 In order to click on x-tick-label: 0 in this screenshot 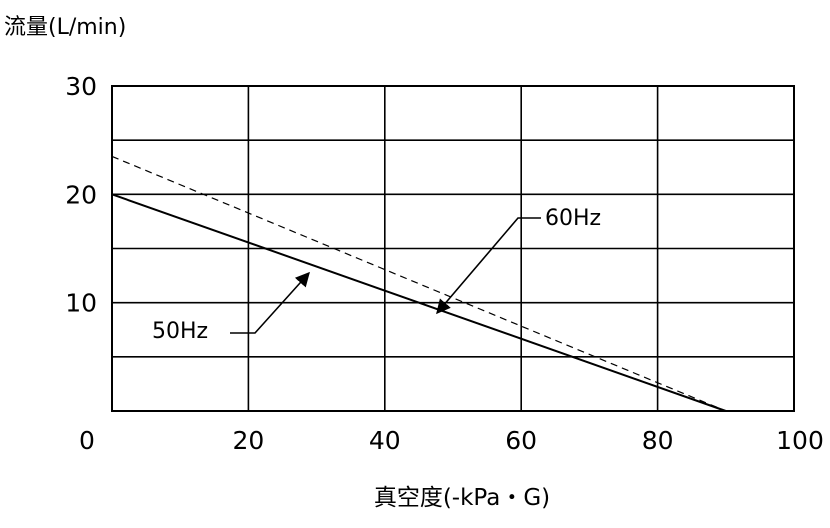, I will do `click(87, 440)`.